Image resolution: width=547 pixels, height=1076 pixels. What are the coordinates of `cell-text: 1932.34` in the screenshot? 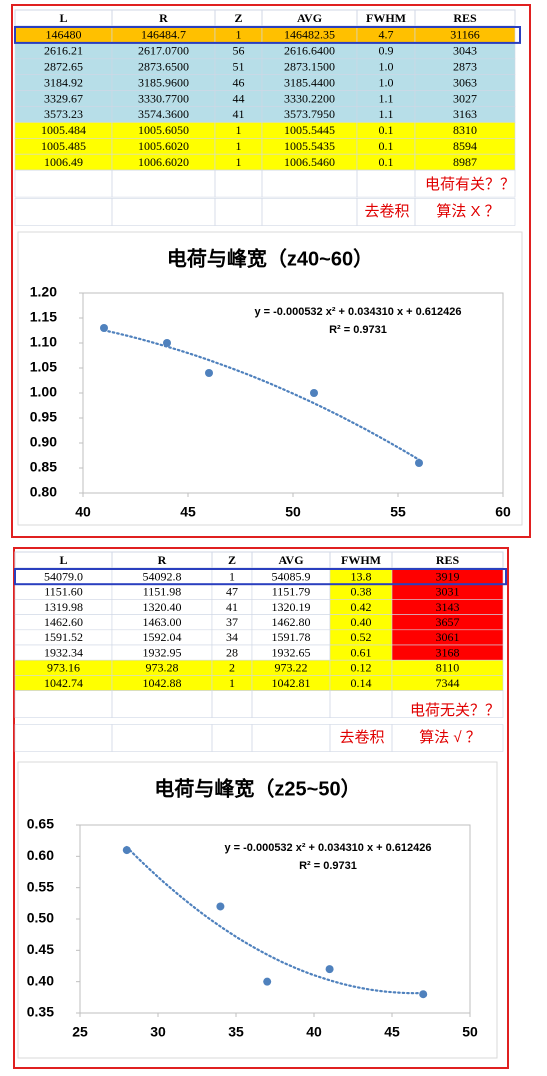 It's located at (63, 652).